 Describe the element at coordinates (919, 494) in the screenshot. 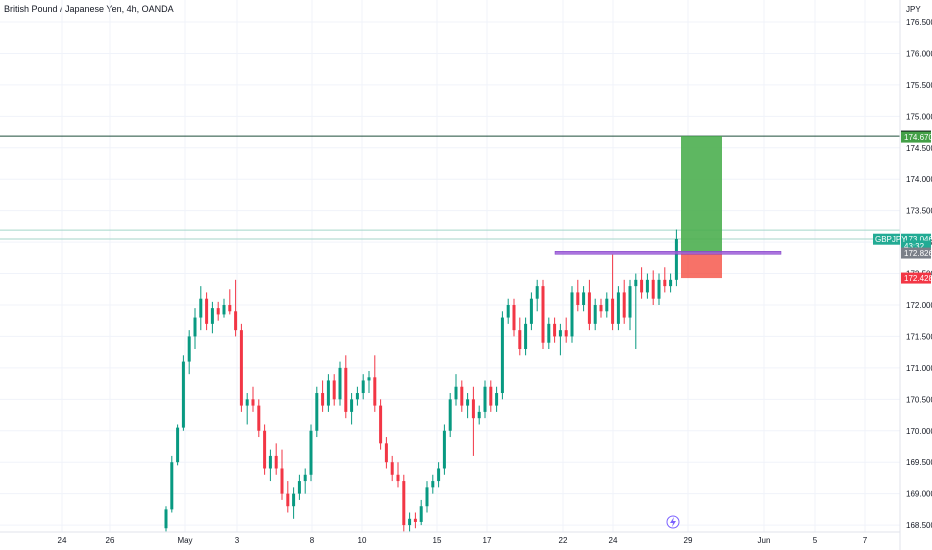

I see `price-tick-label: 169.000` at that location.